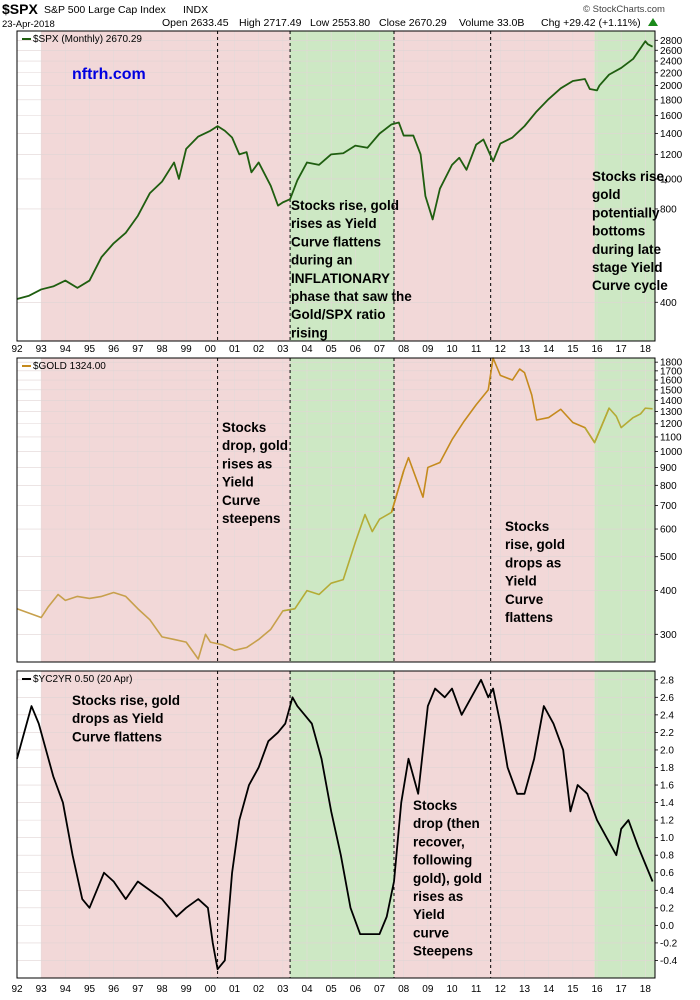 Image resolution: width=700 pixels, height=1000 pixels. What do you see at coordinates (671, 437) in the screenshot?
I see `y-tick-label: 1100` at bounding box center [671, 437].